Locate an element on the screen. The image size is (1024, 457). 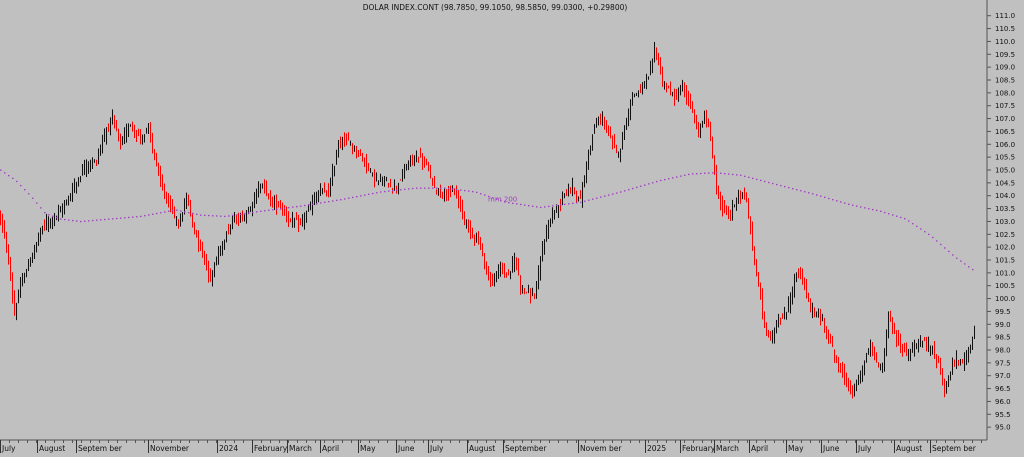
y-tick-label: 95.0 is located at coordinates (1003, 428).